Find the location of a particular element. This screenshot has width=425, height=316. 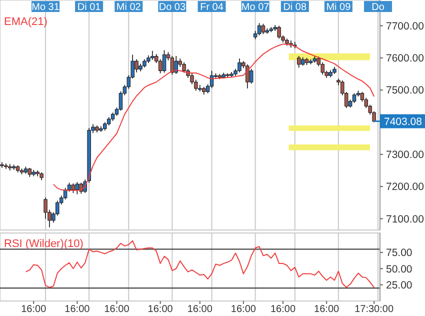

text: EMA(21) is located at coordinates (26, 22).